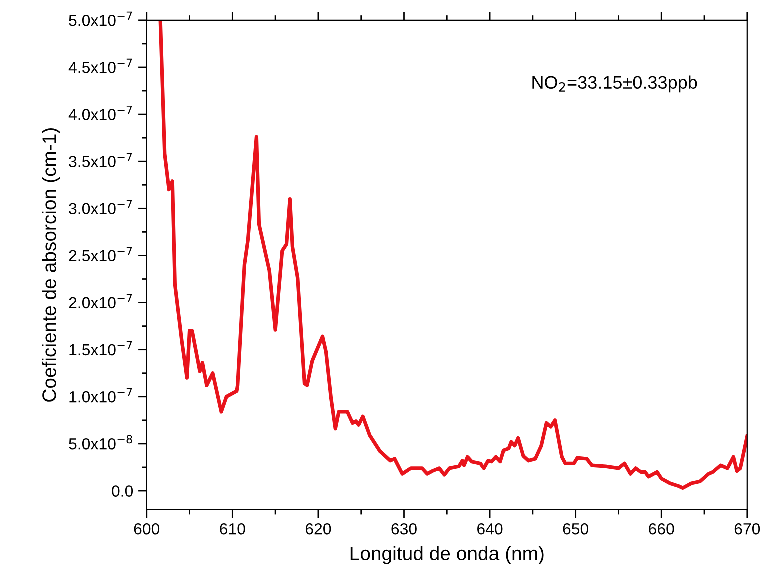 The image size is (765, 584). Describe the element at coordinates (404, 529) in the screenshot. I see `x-tick-label: 630` at that location.